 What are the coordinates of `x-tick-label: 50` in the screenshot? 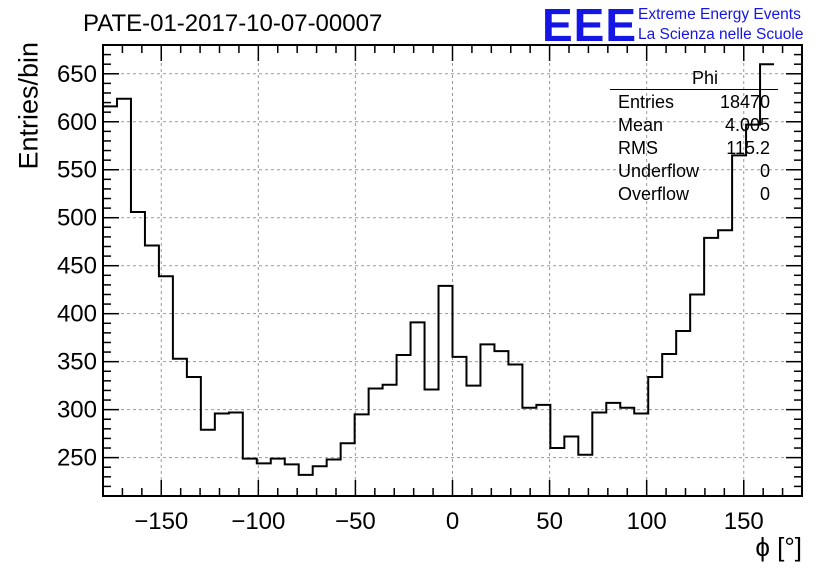 It's located at (549, 521).